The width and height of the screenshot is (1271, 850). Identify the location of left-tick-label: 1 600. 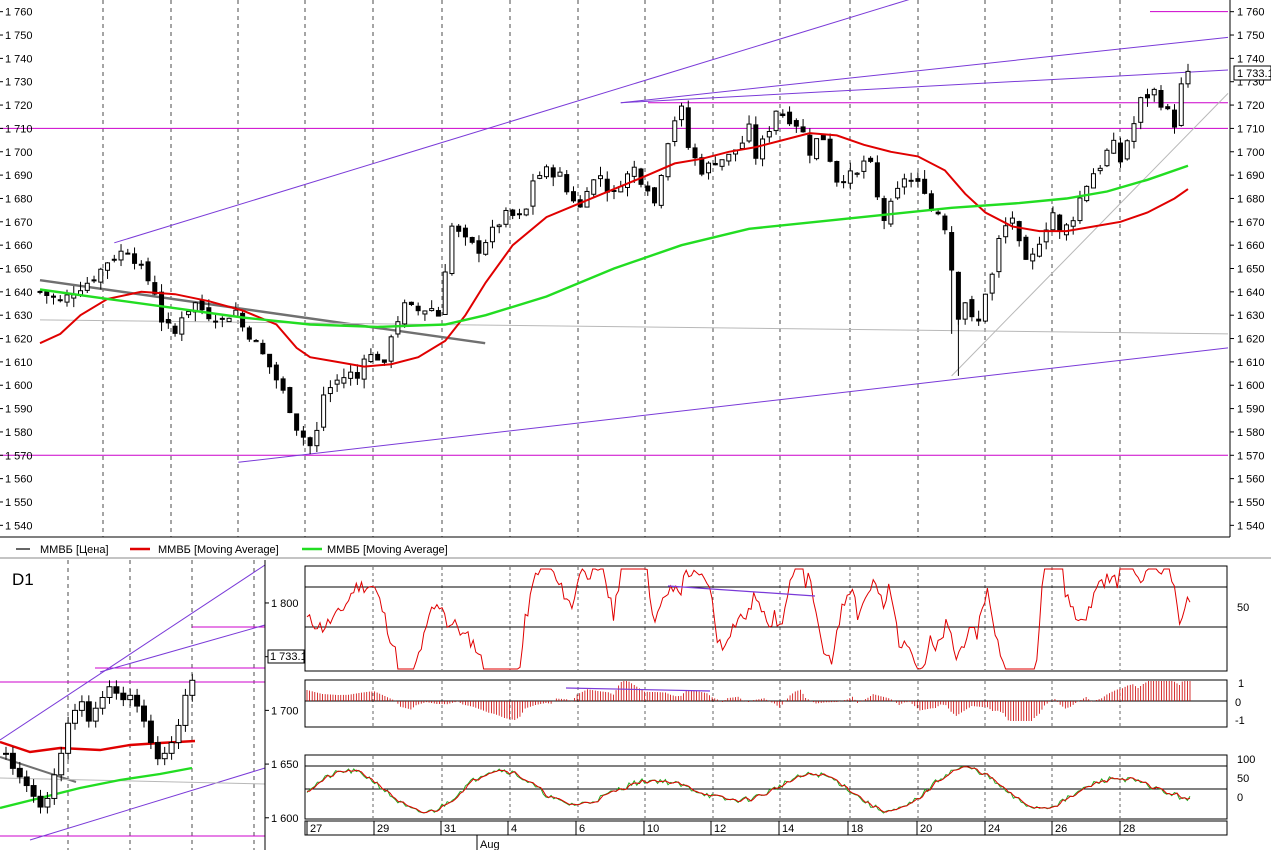
(19, 386).